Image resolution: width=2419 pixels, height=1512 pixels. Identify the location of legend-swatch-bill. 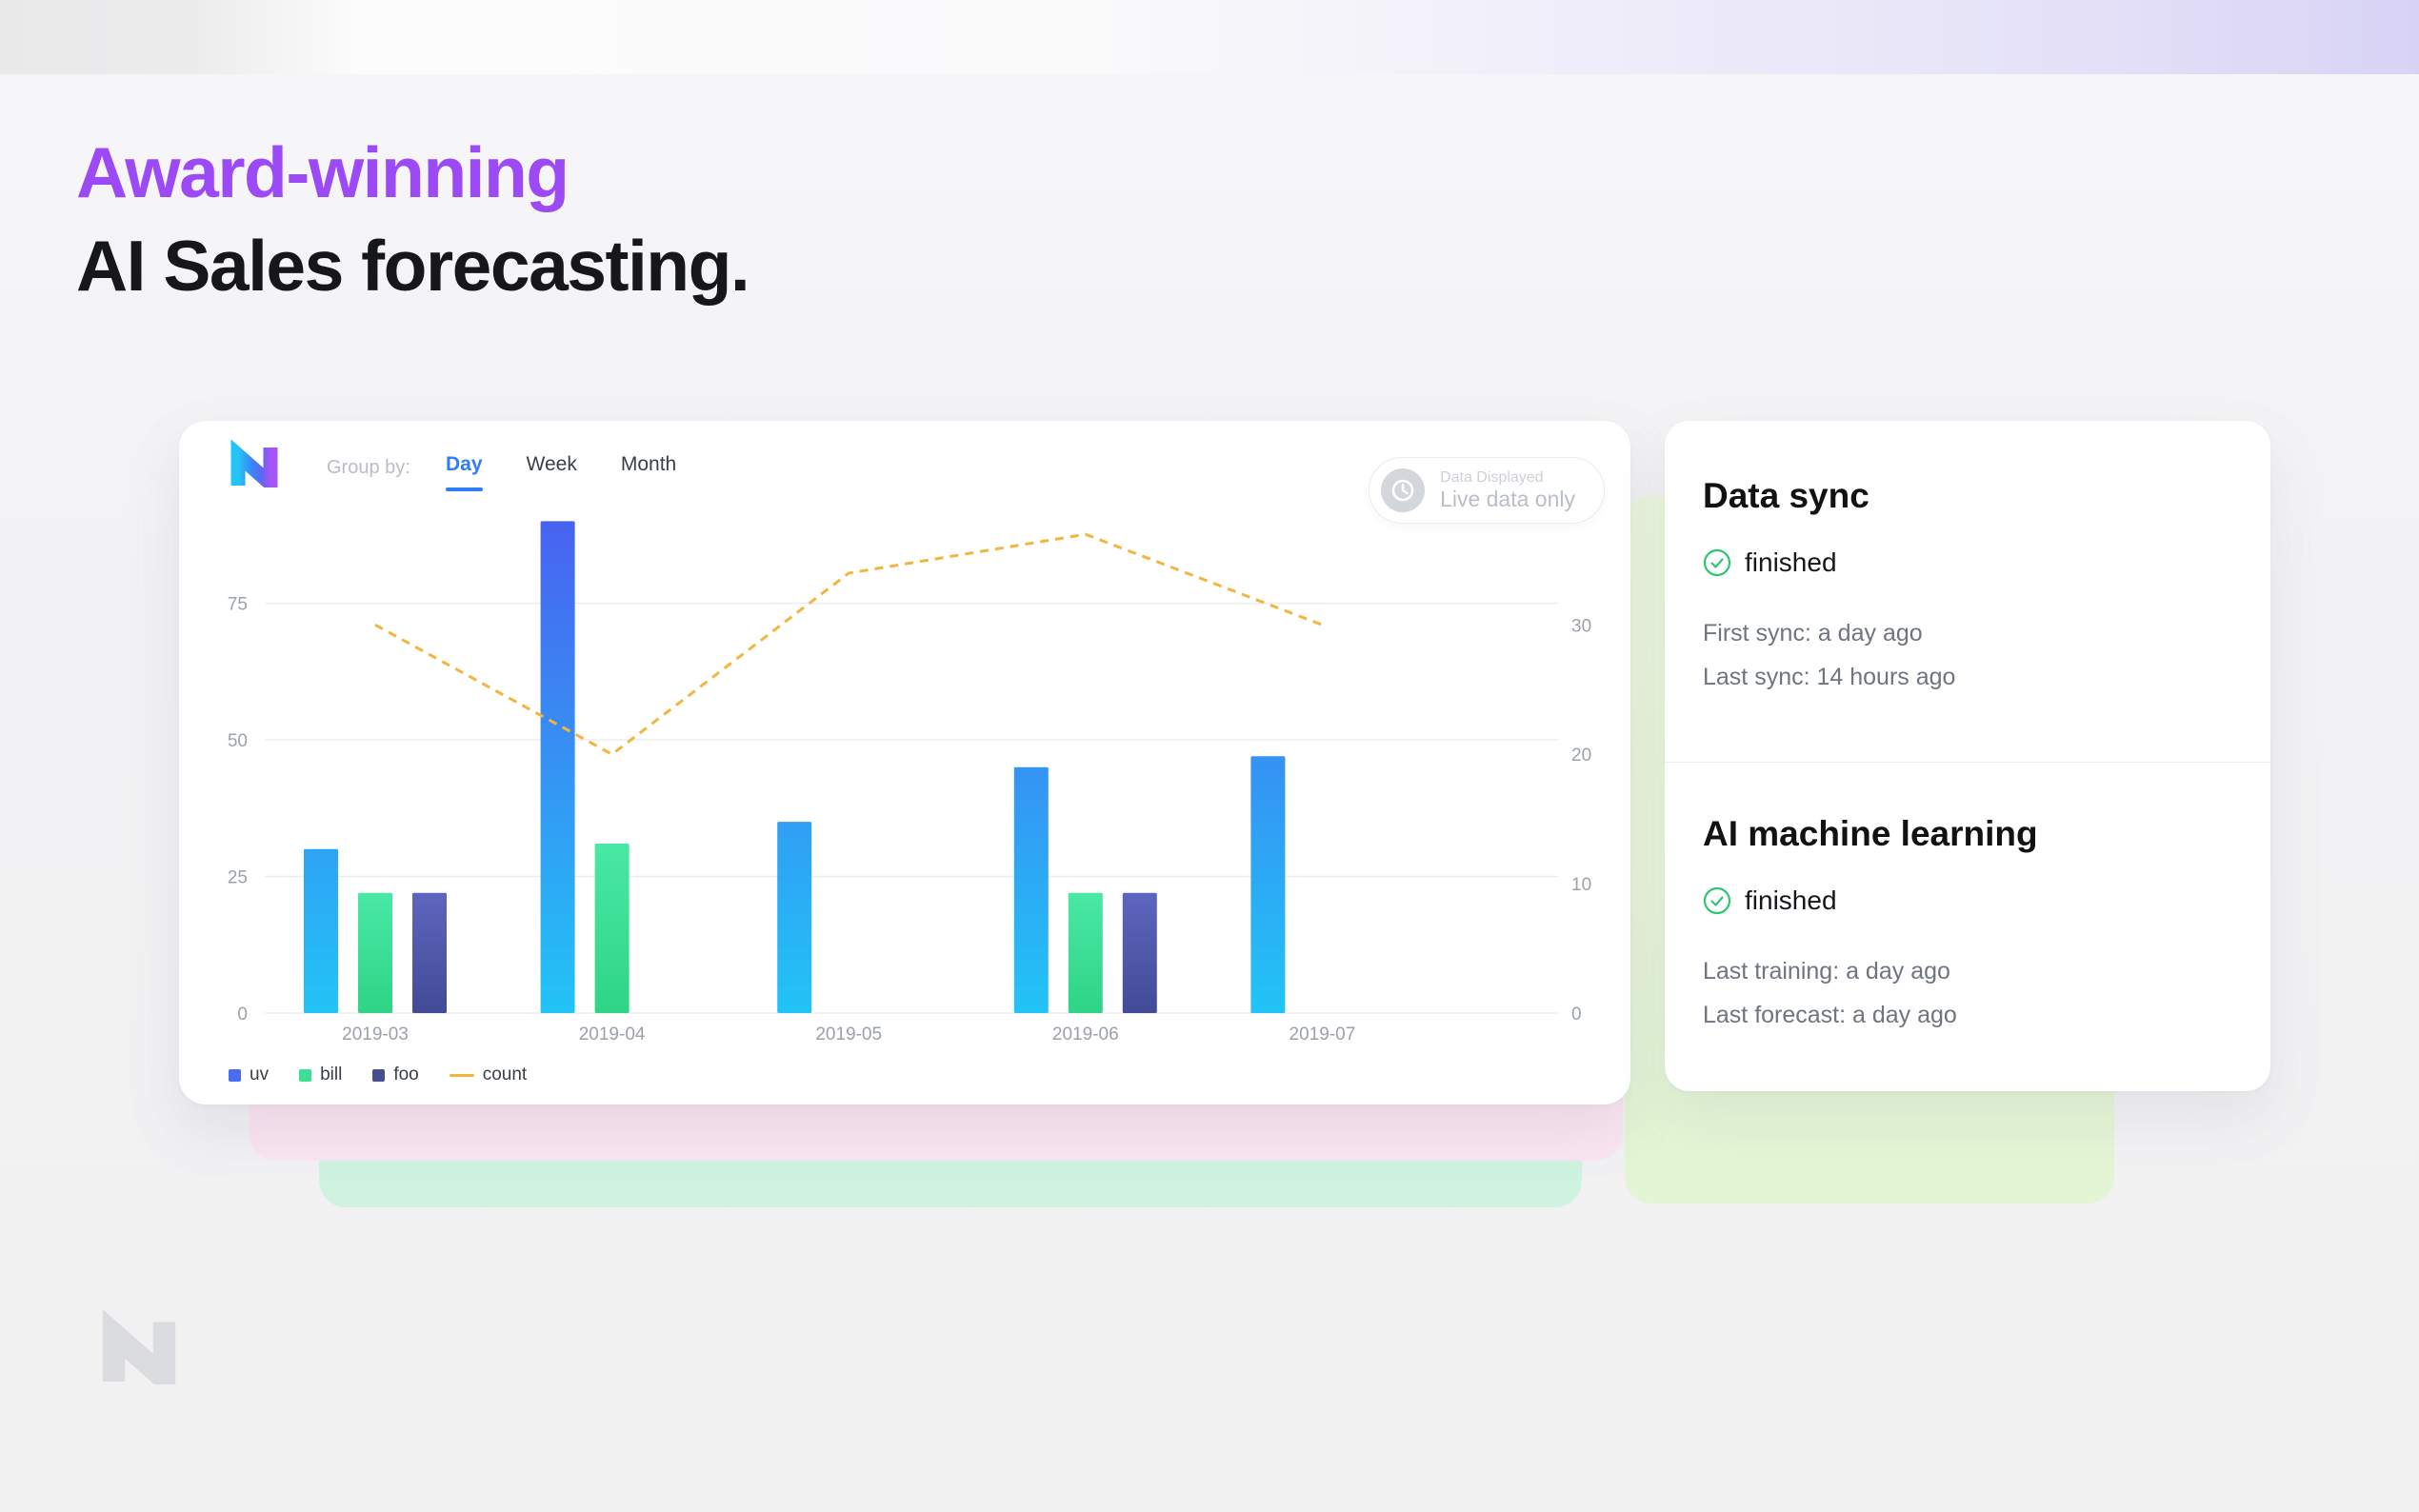
(305, 1075).